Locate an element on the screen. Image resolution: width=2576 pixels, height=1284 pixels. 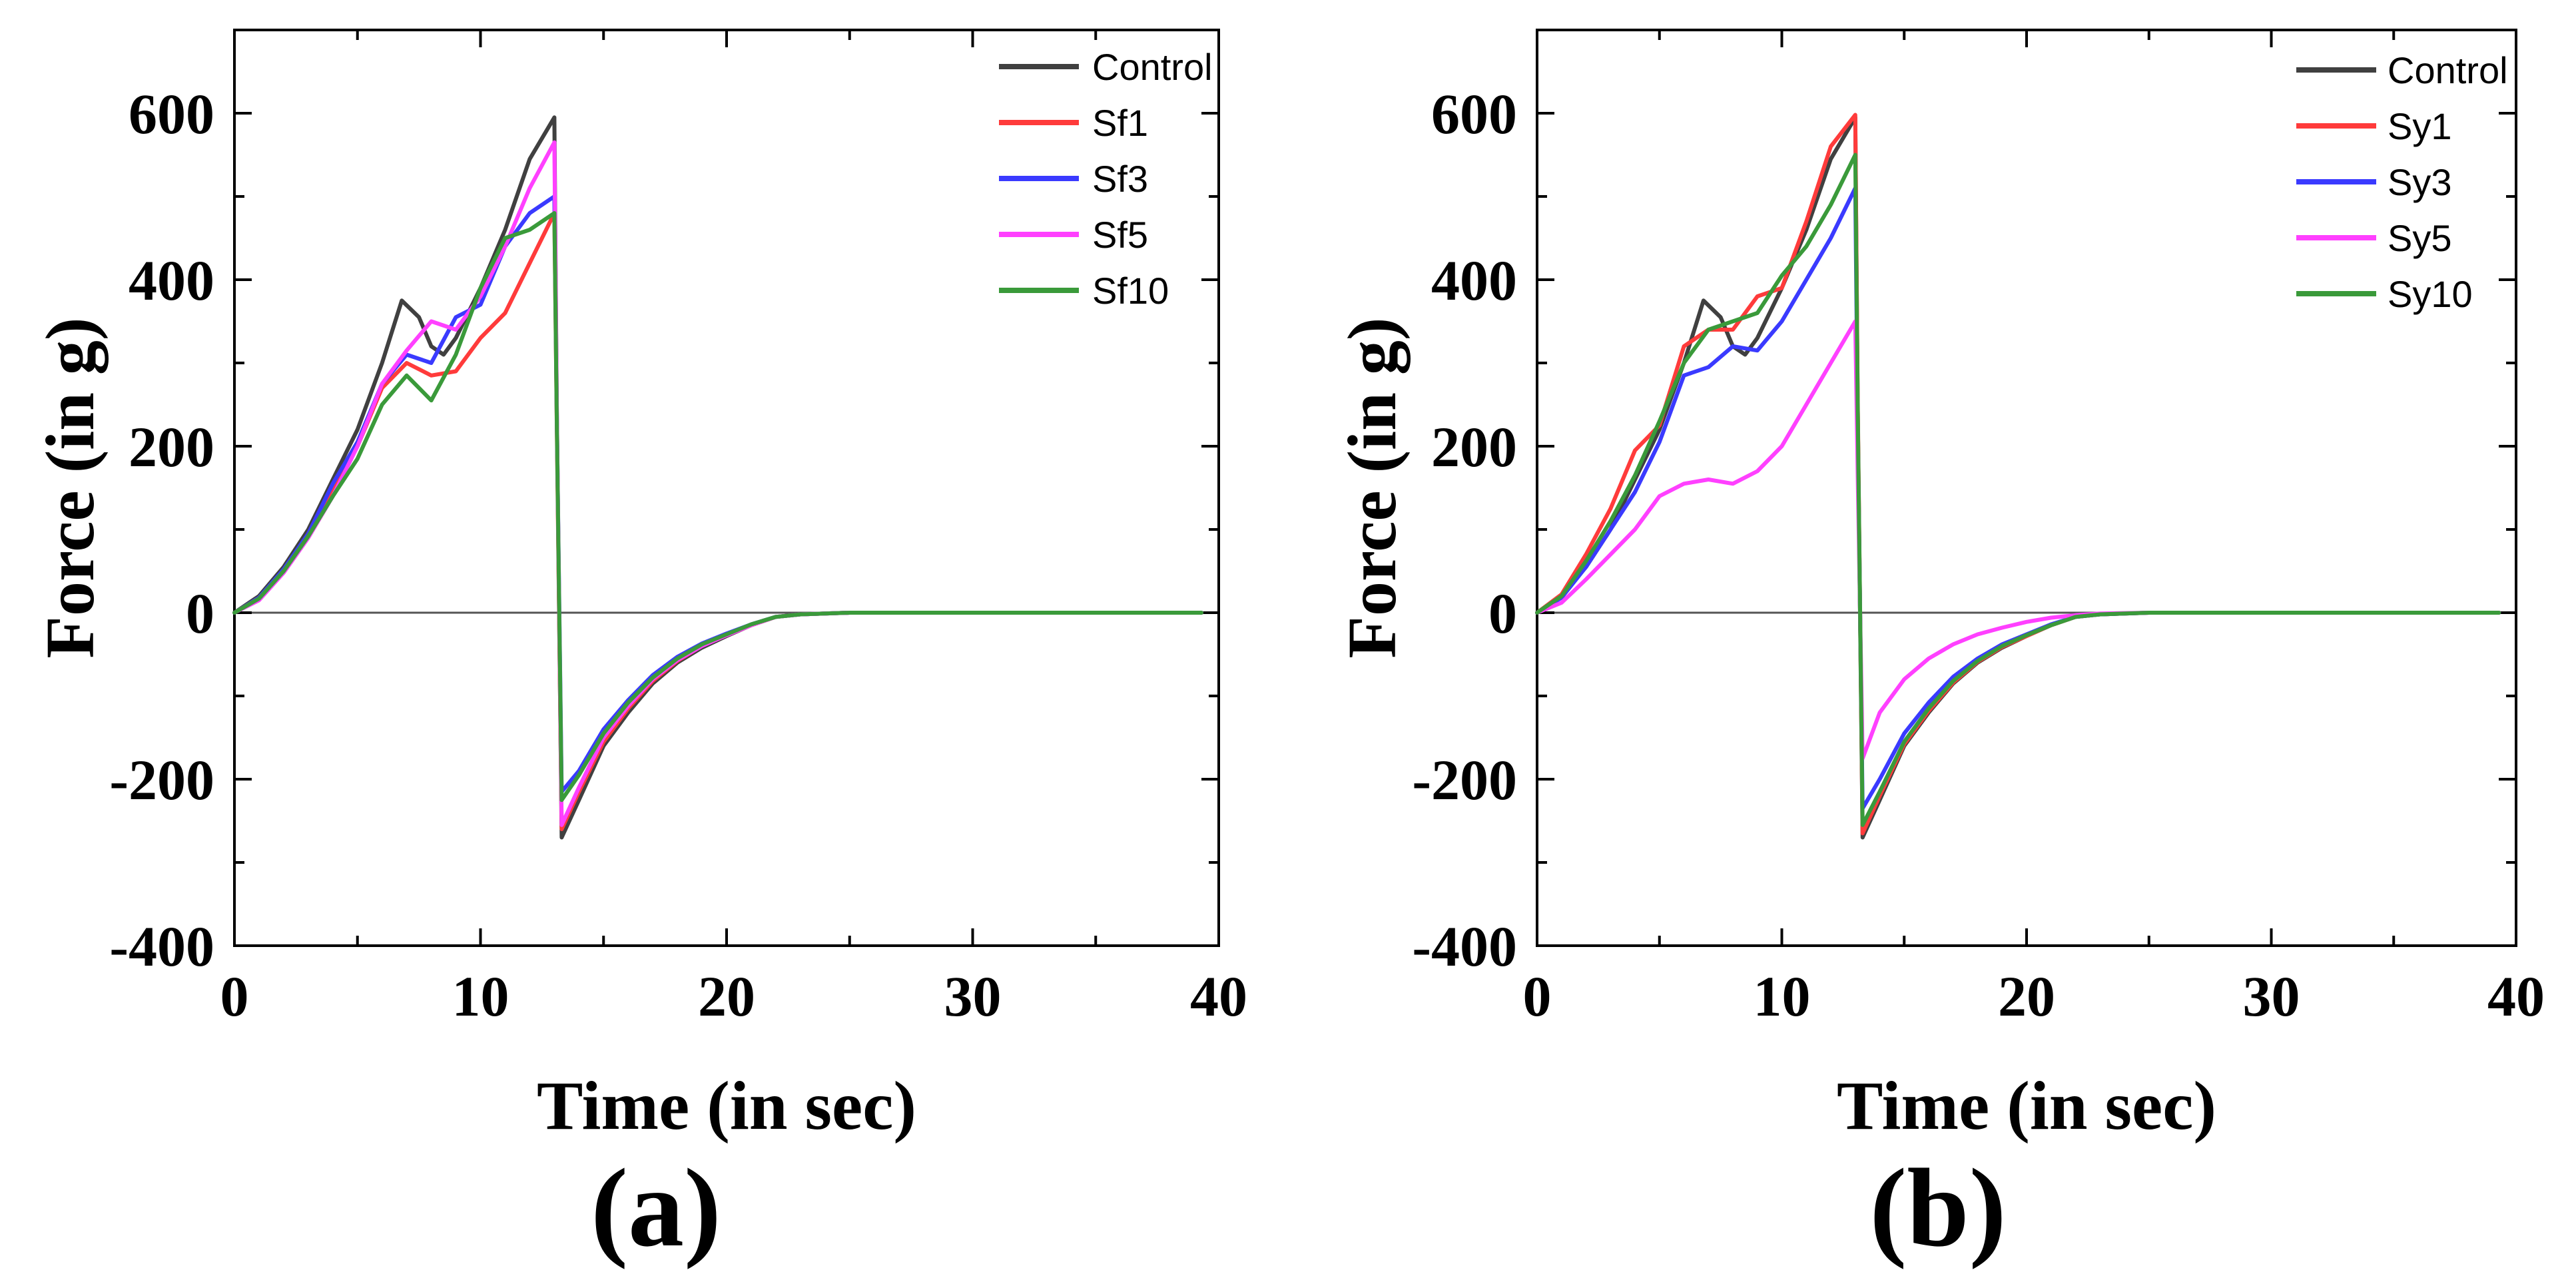
legend-label: Sy10 is located at coordinates (2430, 294).